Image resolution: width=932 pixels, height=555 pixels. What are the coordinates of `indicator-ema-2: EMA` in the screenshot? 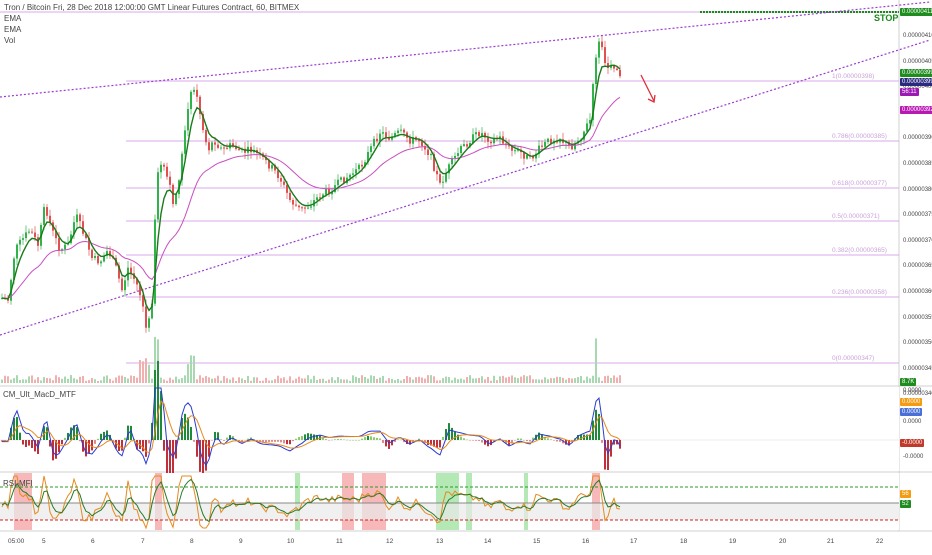 It's located at (13, 29).